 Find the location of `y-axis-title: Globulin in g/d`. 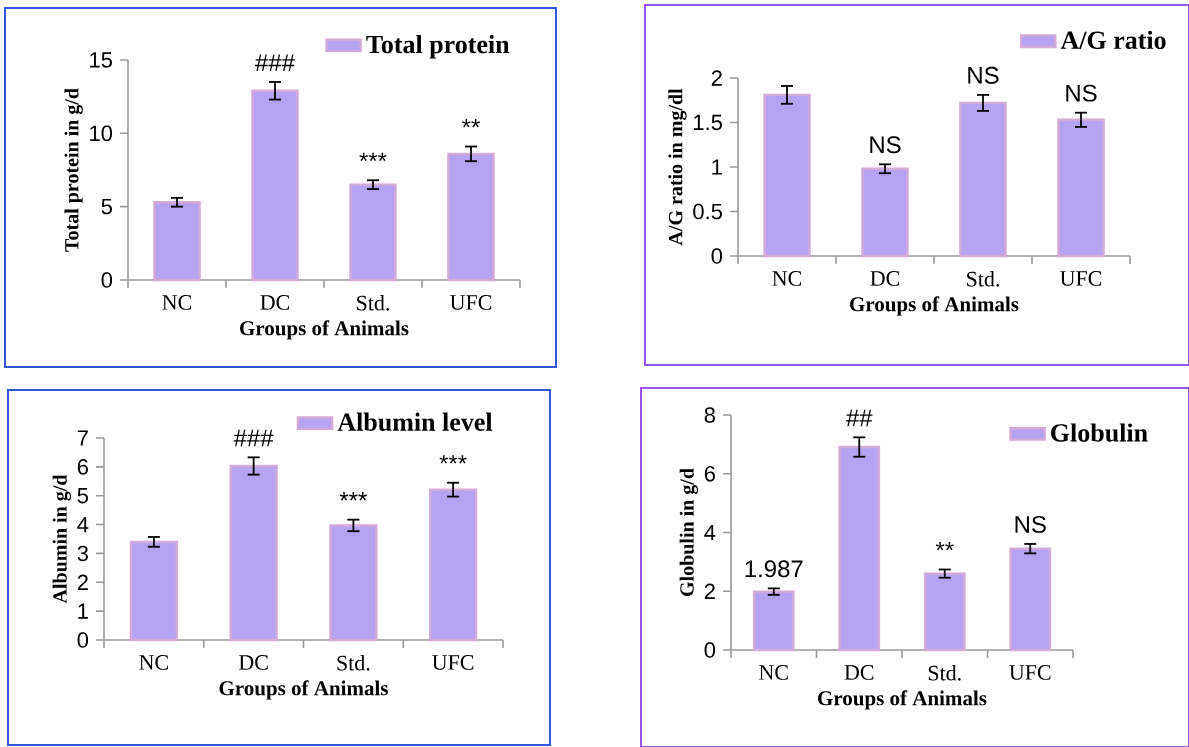

y-axis-title: Globulin in g/d is located at coordinates (688, 532).